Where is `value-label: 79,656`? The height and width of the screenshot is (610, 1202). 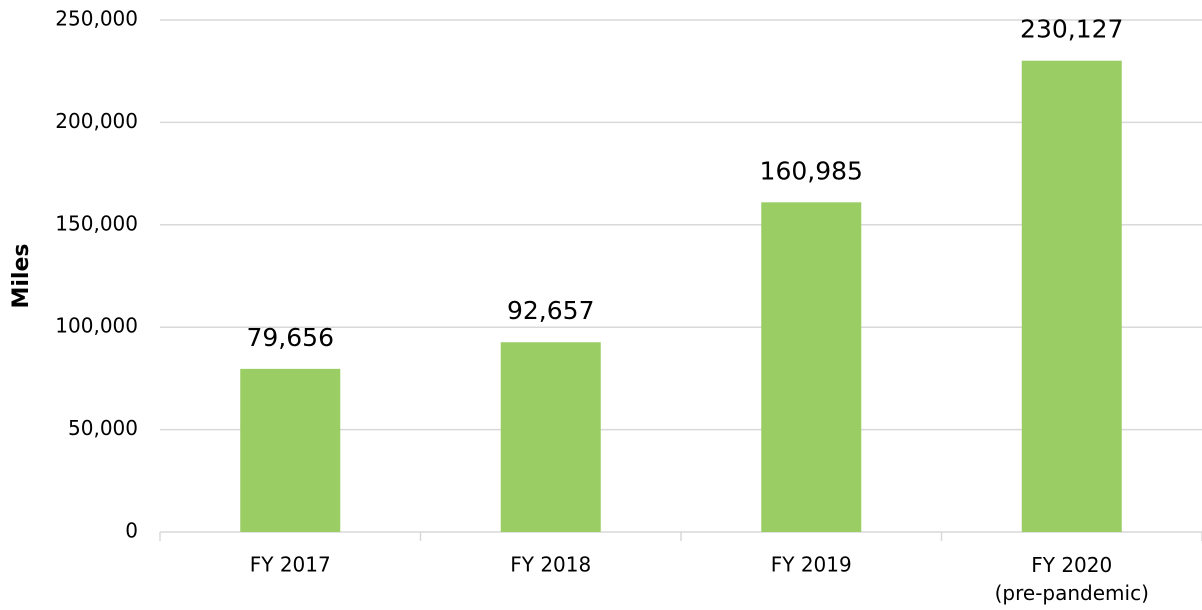
value-label: 79,656 is located at coordinates (290, 337).